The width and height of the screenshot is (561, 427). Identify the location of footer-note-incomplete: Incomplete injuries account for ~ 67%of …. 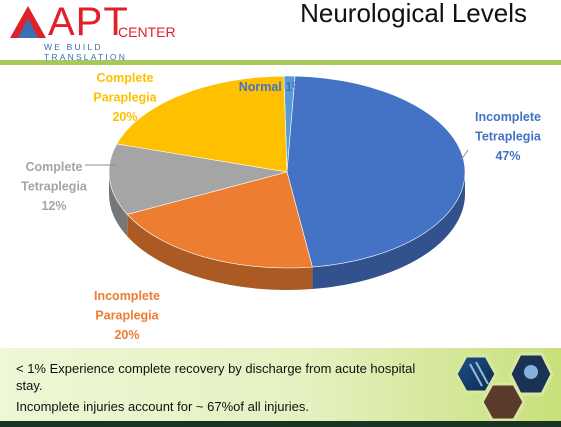
(163, 406).